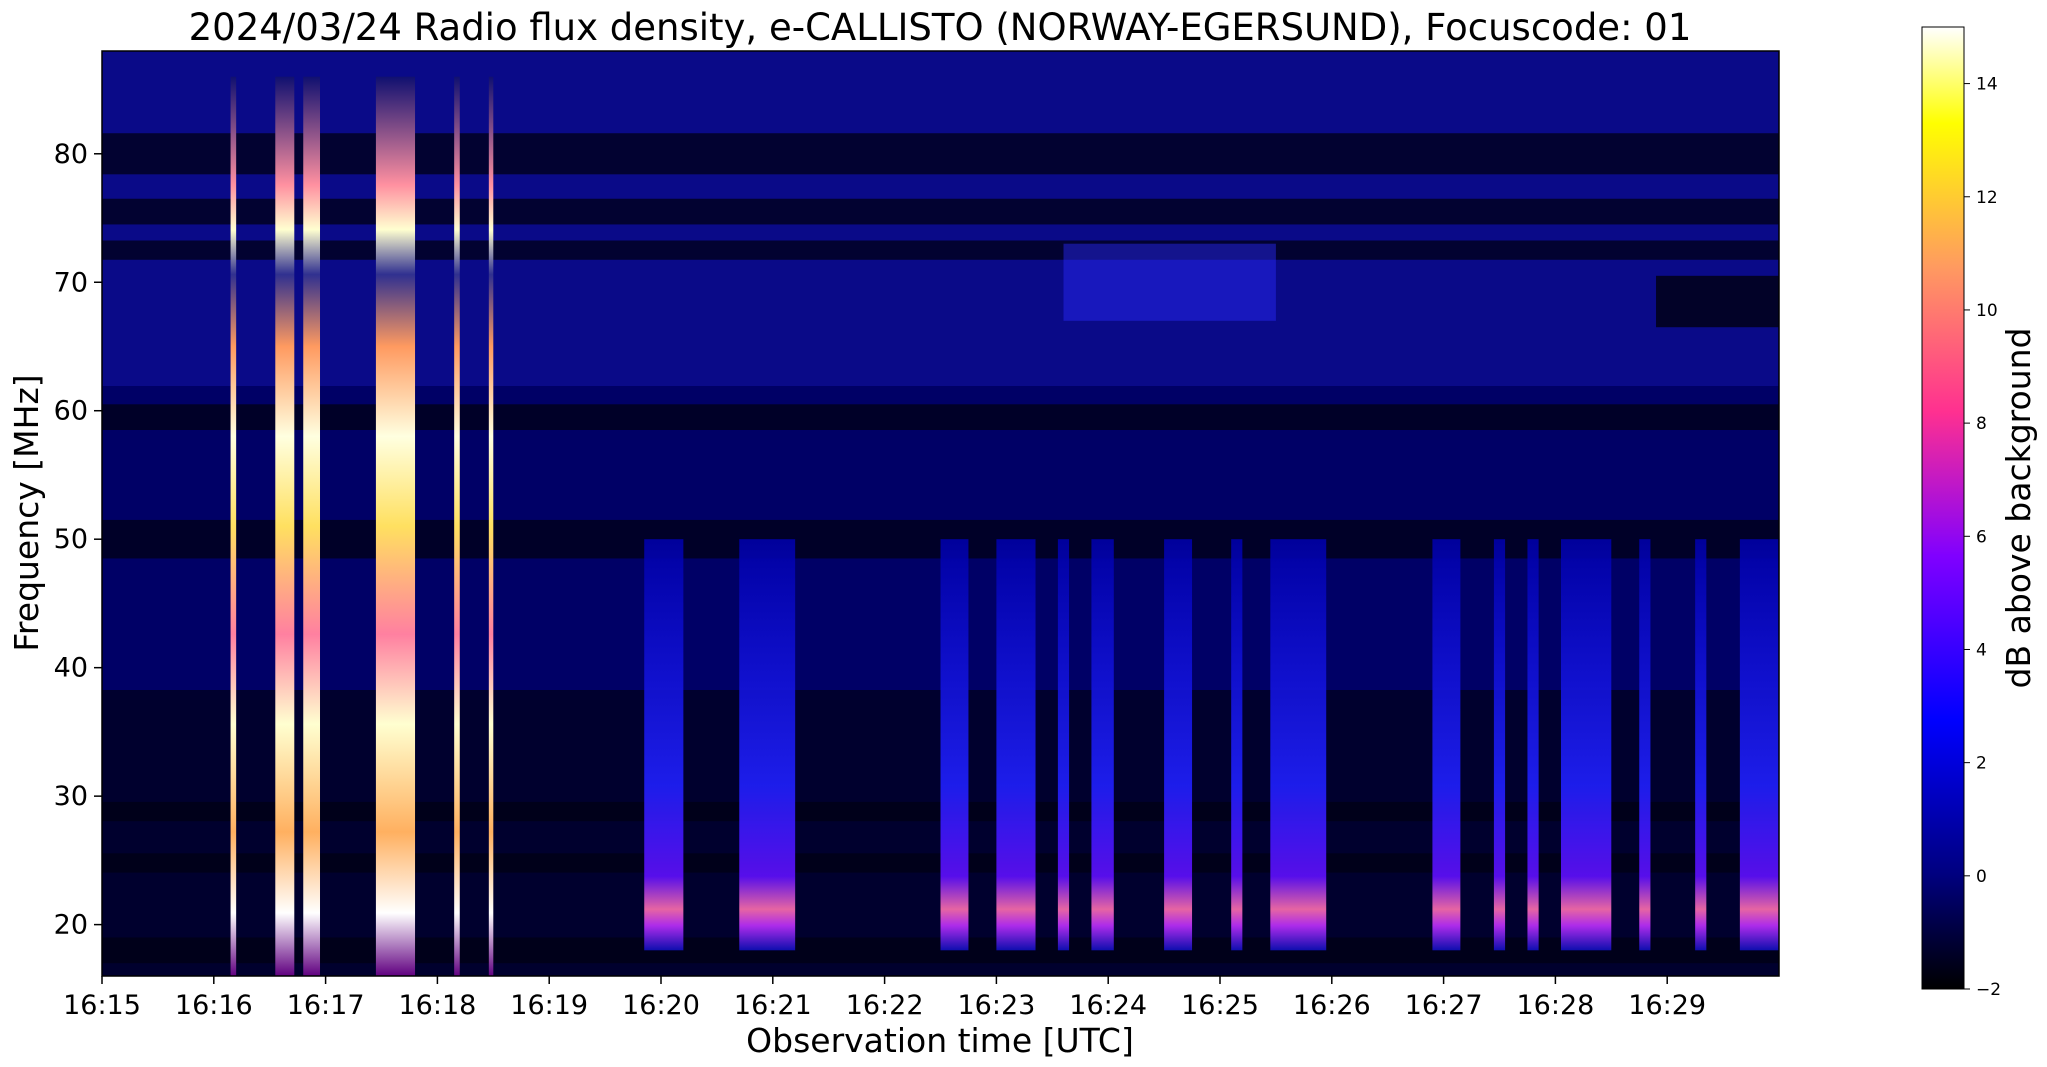 This screenshot has width=2047, height=1067. What do you see at coordinates (1987, 198) in the screenshot?
I see `colorbar-tick-label: 12` at bounding box center [1987, 198].